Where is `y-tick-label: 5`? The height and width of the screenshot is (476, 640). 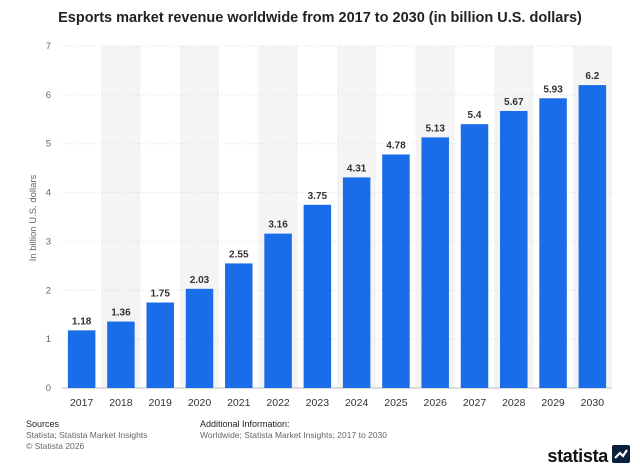
y-tick-label: 5 is located at coordinates (48, 144).